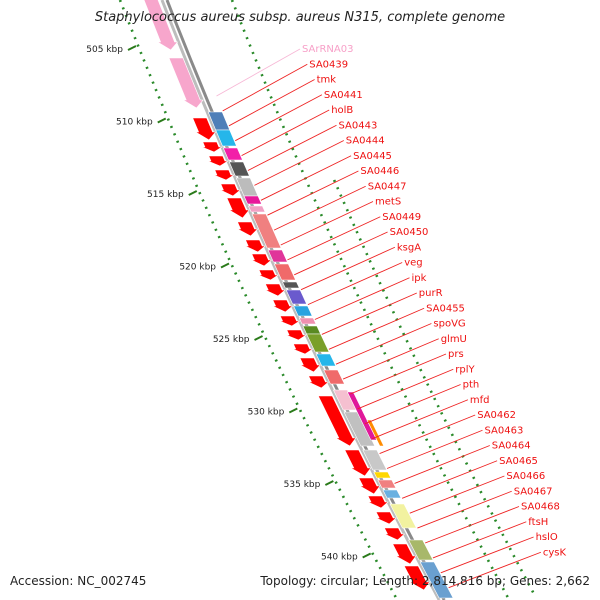 This screenshot has width=600, height=600. I want to click on gene-label: SA0449, so click(401, 217).